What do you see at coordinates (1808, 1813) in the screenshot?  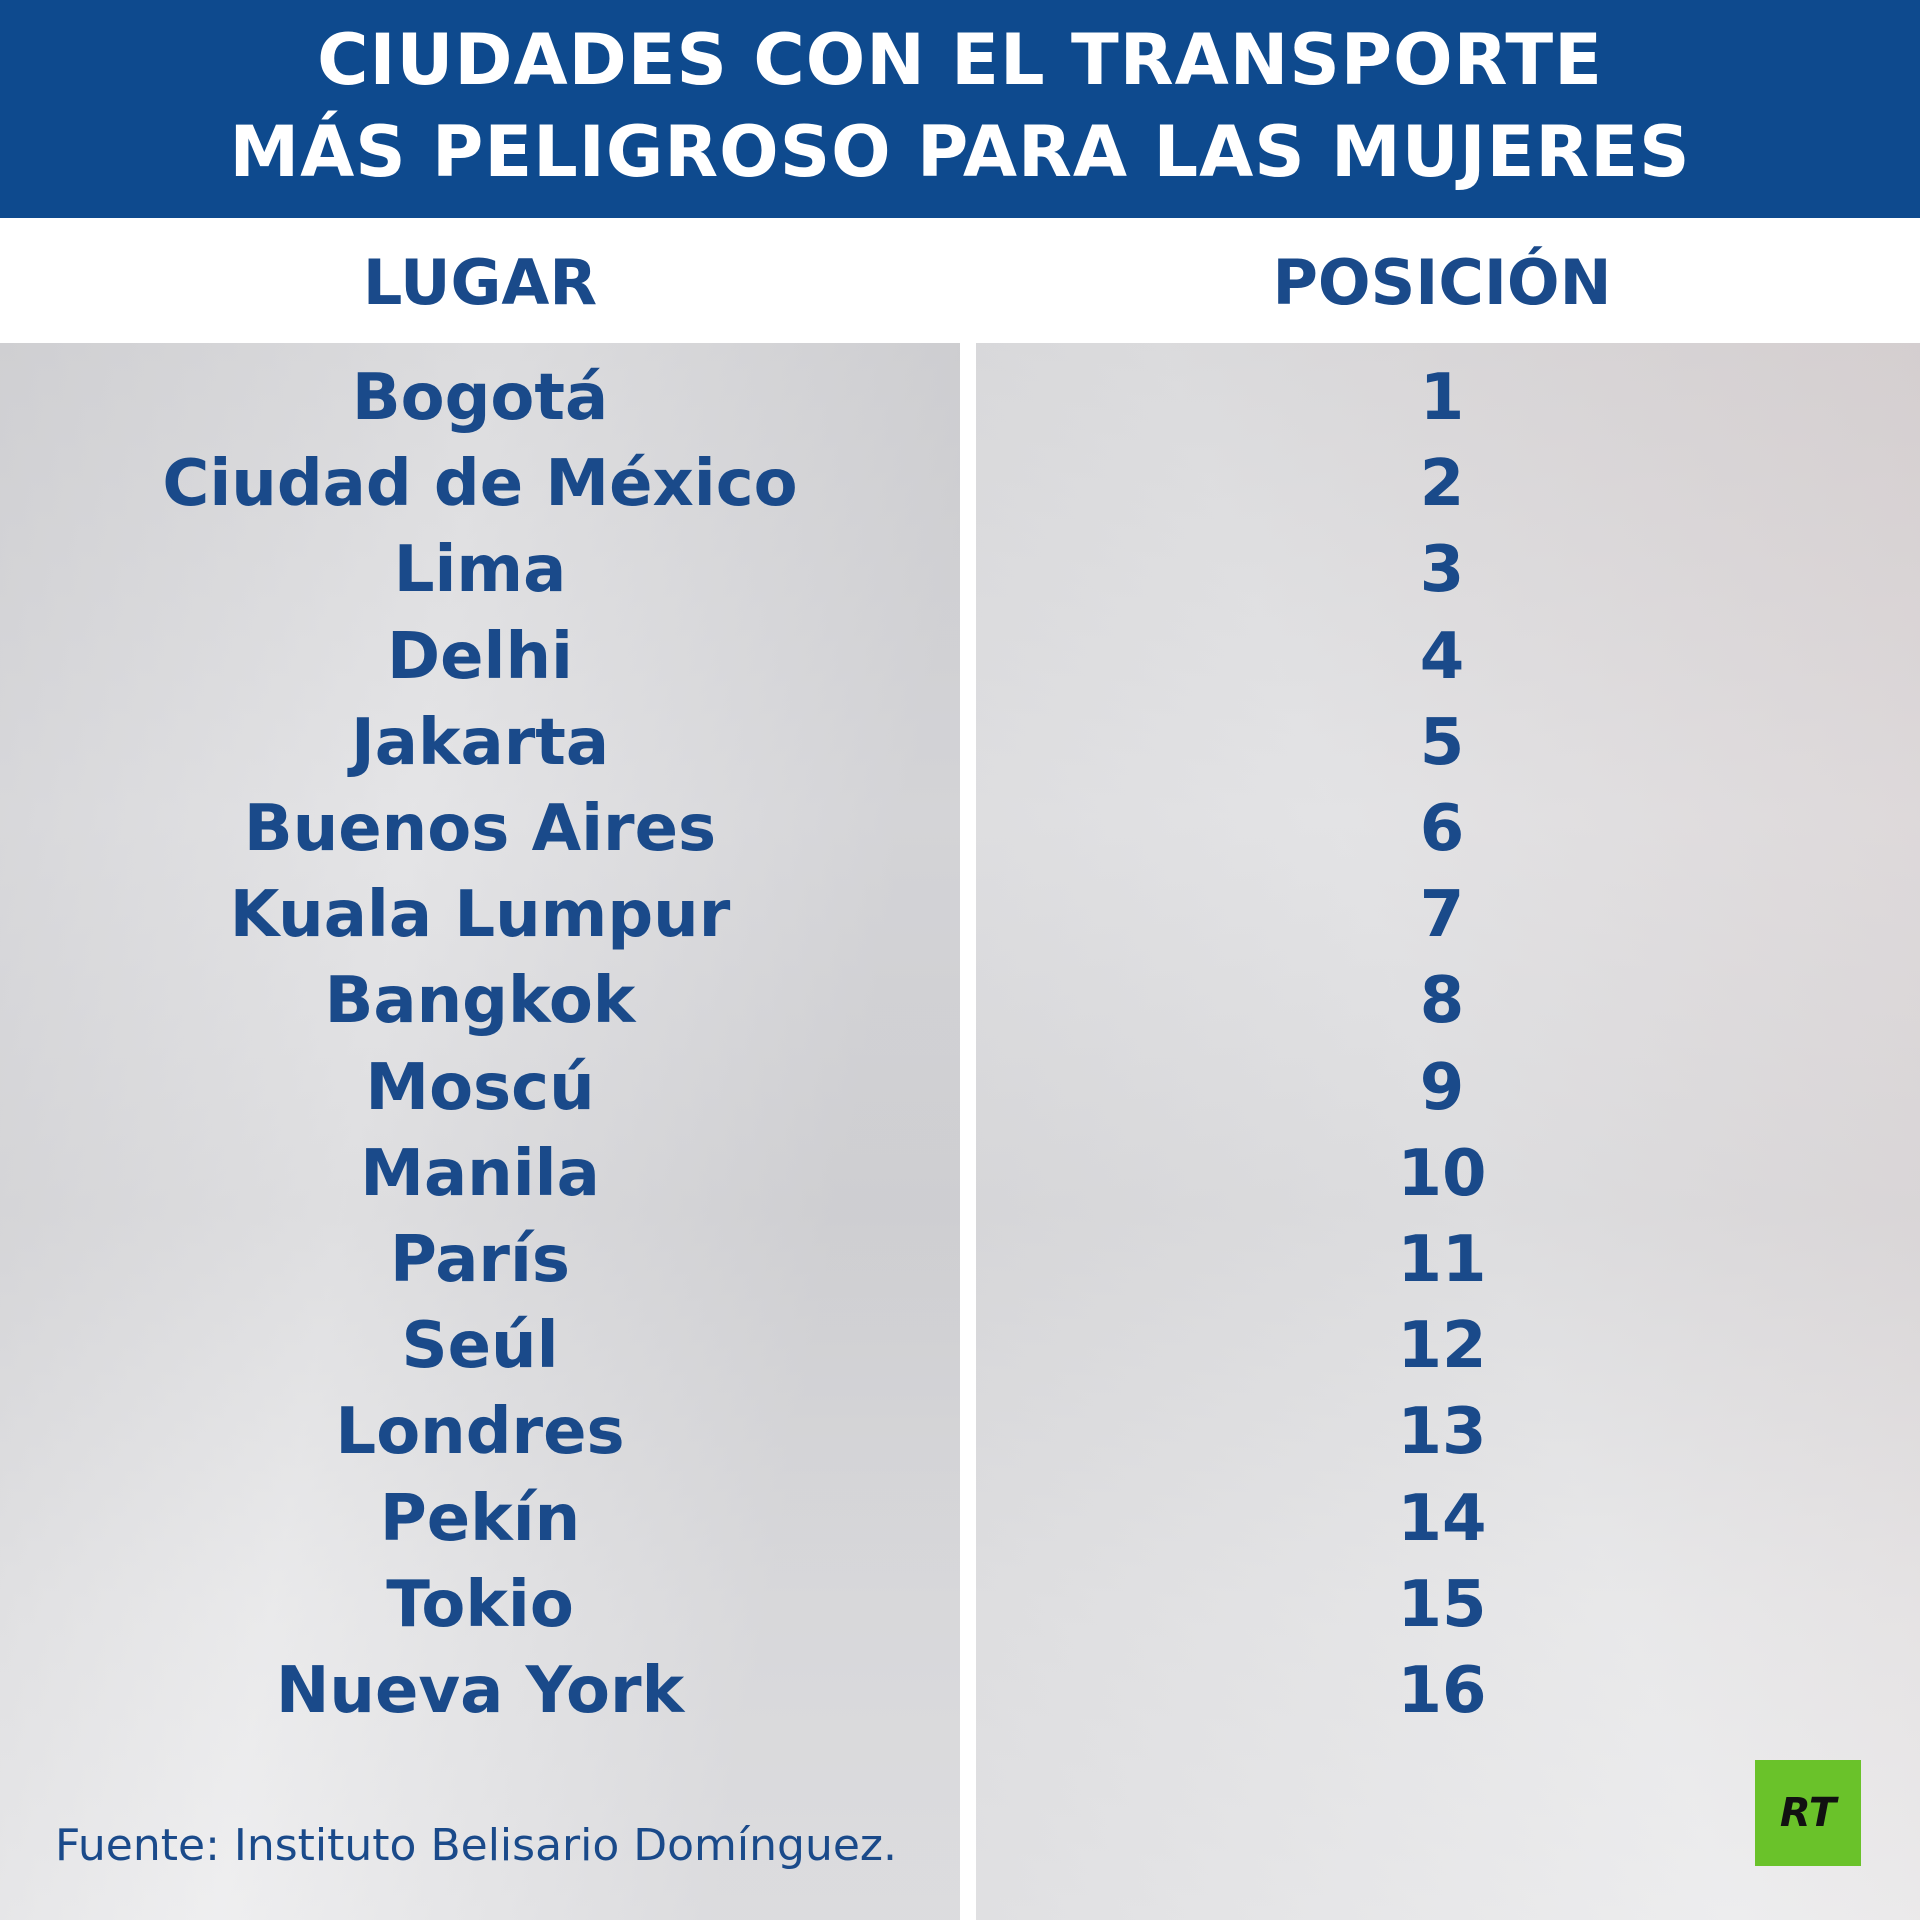 I see `logo: RT` at bounding box center [1808, 1813].